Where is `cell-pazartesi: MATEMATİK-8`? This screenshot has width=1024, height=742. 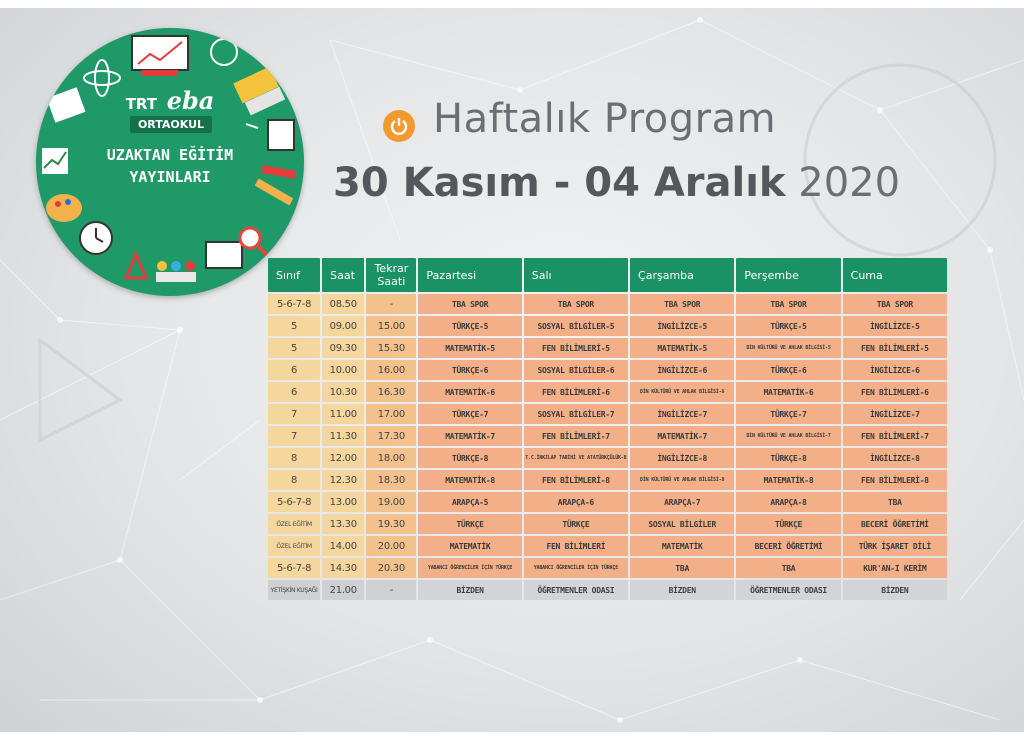 cell-pazartesi: MATEMATİK-8 is located at coordinates (470, 480).